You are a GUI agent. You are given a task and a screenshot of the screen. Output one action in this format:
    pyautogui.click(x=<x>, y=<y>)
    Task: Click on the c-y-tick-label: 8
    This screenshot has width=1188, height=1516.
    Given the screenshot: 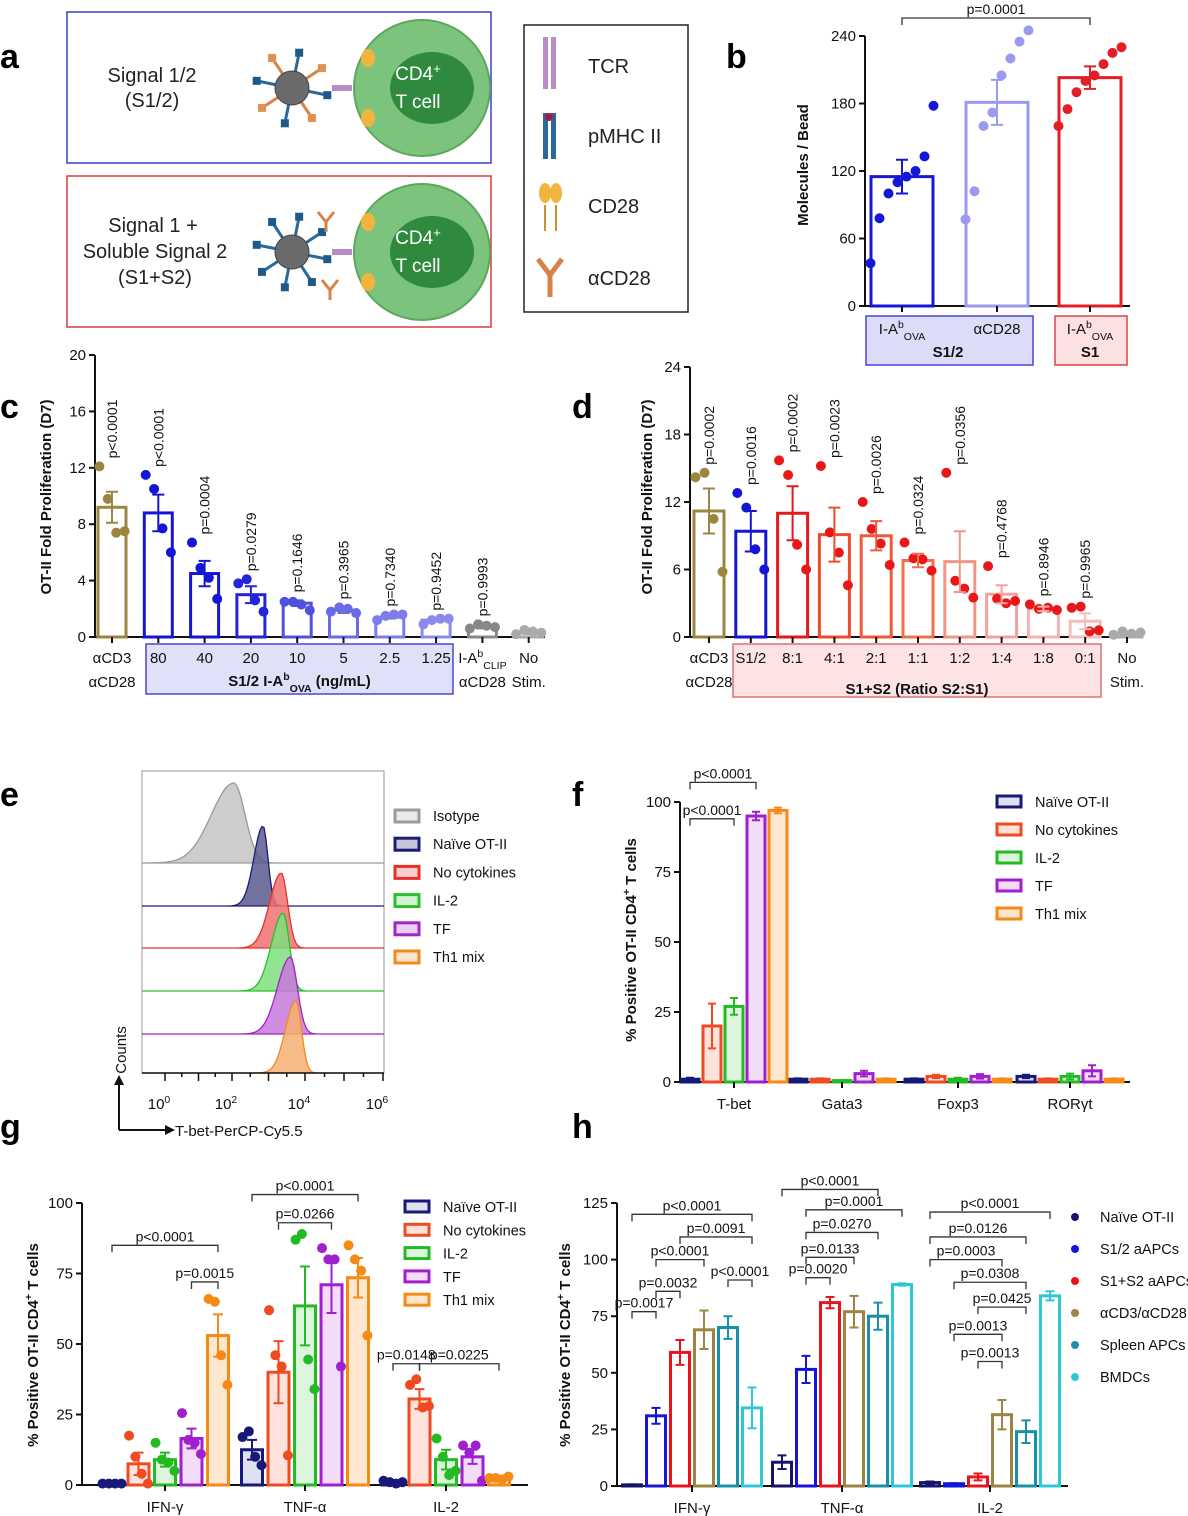 What is the action you would take?
    pyautogui.click(x=82, y=524)
    